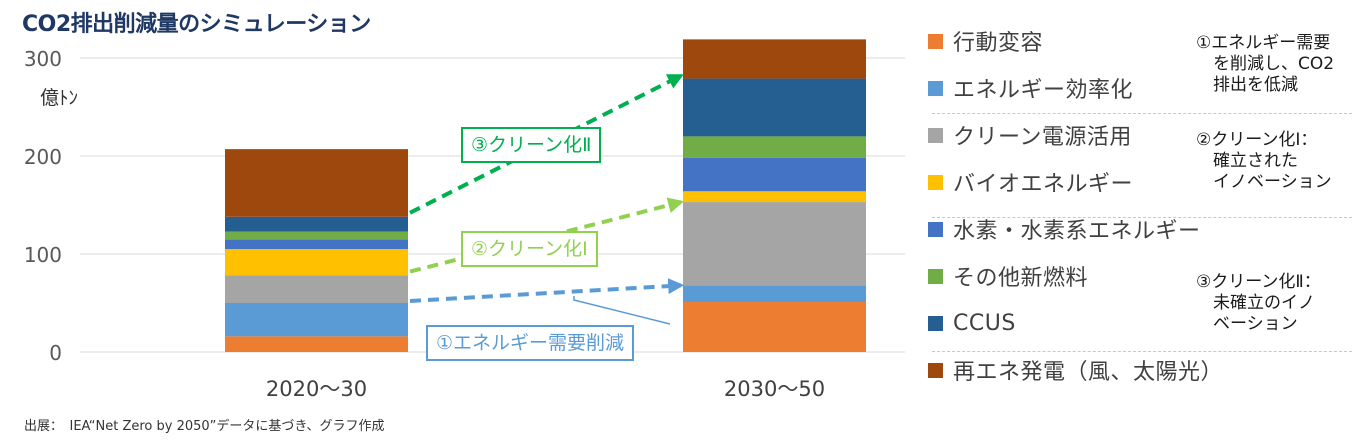 The image size is (1372, 443). What do you see at coordinates (774, 389) in the screenshot?
I see `x-tick-label: 2030～50` at bounding box center [774, 389].